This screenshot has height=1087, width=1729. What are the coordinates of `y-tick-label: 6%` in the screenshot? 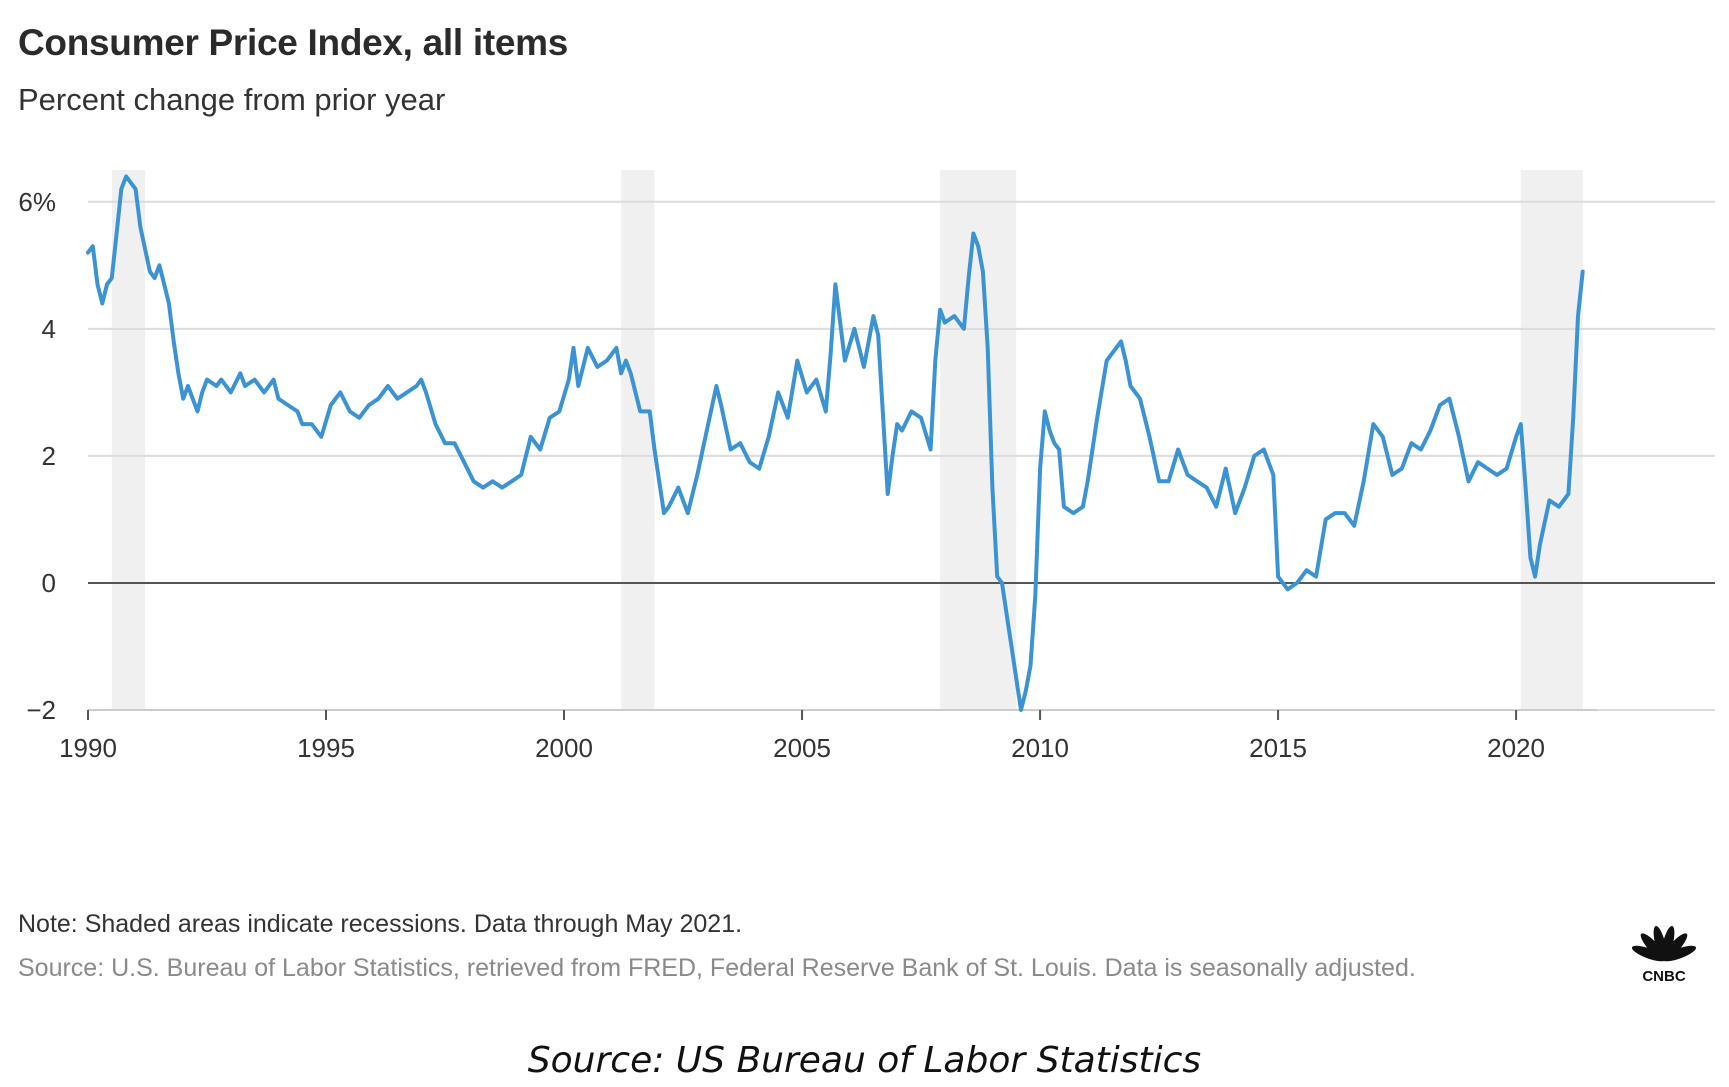 It's located at (37, 202).